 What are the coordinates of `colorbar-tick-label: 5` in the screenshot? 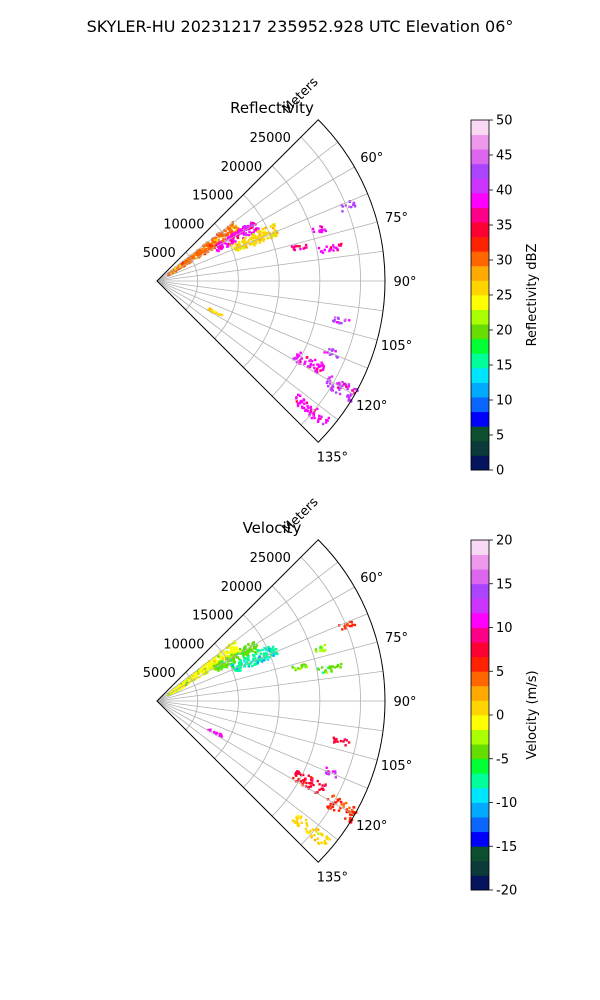 It's located at (500, 436).